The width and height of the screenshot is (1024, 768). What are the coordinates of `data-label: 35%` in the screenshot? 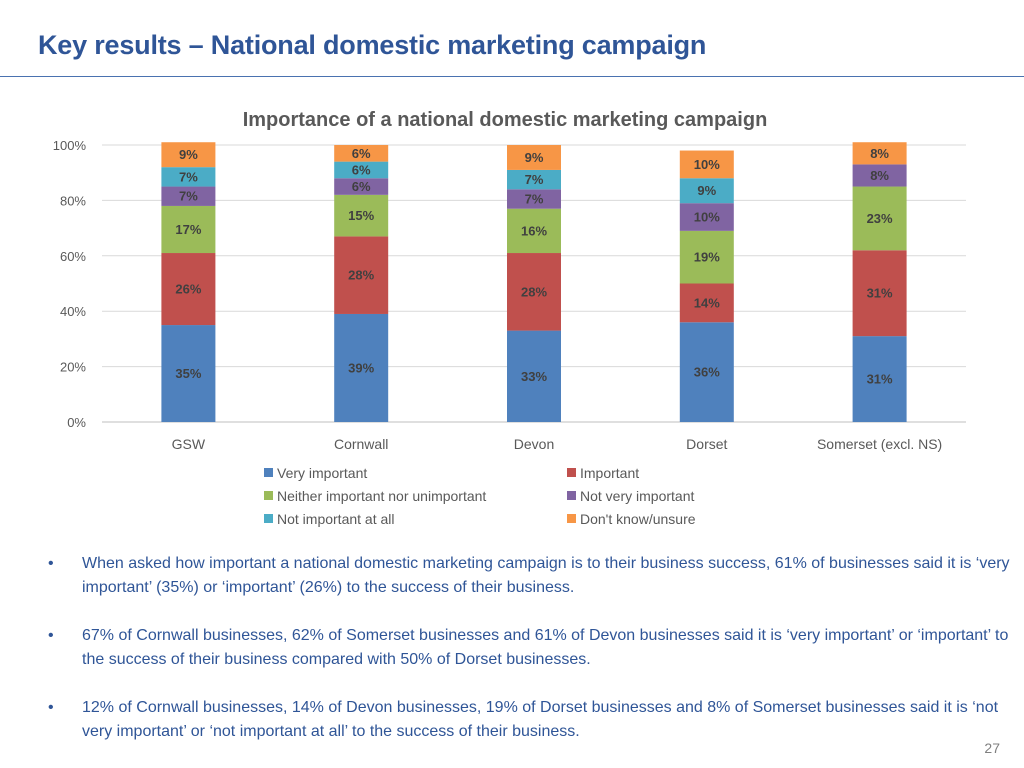 It's located at (188, 373).